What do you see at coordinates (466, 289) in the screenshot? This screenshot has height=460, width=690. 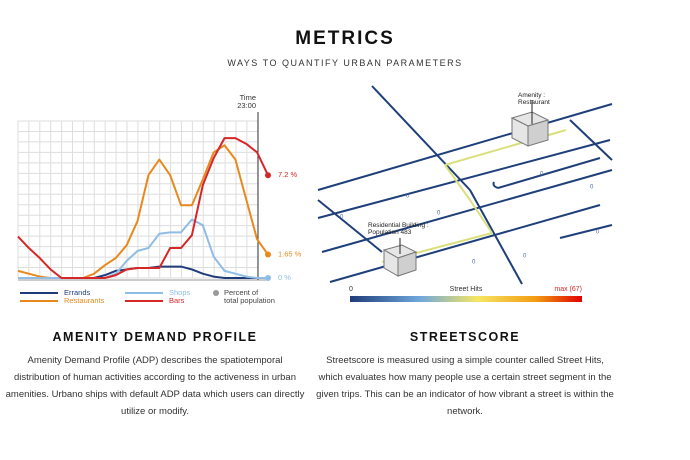 I see `colorbar-title: Street Hits` at bounding box center [466, 289].